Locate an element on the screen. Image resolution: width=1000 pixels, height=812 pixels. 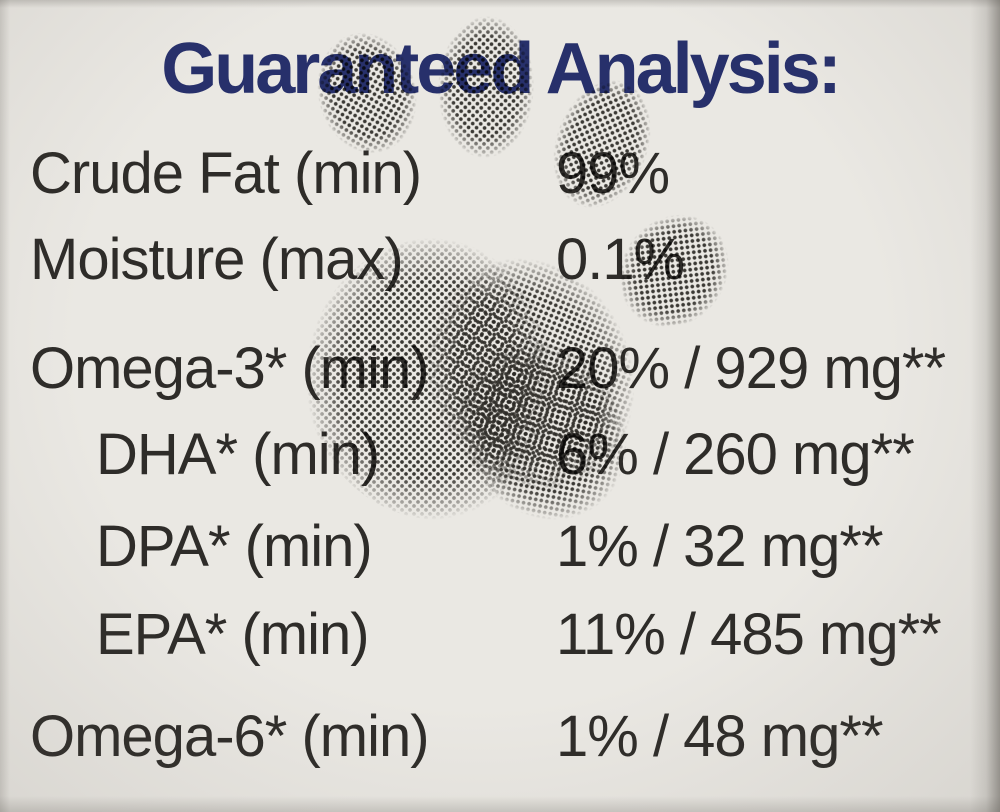
nutrient-label: Moisture (max) is located at coordinates (217, 259).